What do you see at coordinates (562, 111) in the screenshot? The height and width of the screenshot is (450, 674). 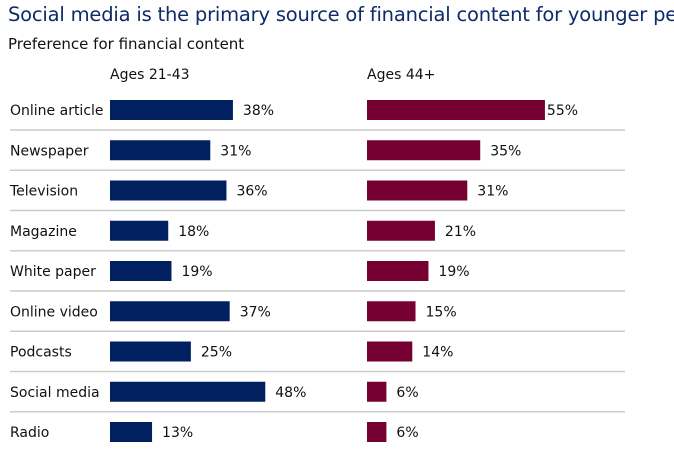 I see `data-label: 55%` at bounding box center [562, 111].